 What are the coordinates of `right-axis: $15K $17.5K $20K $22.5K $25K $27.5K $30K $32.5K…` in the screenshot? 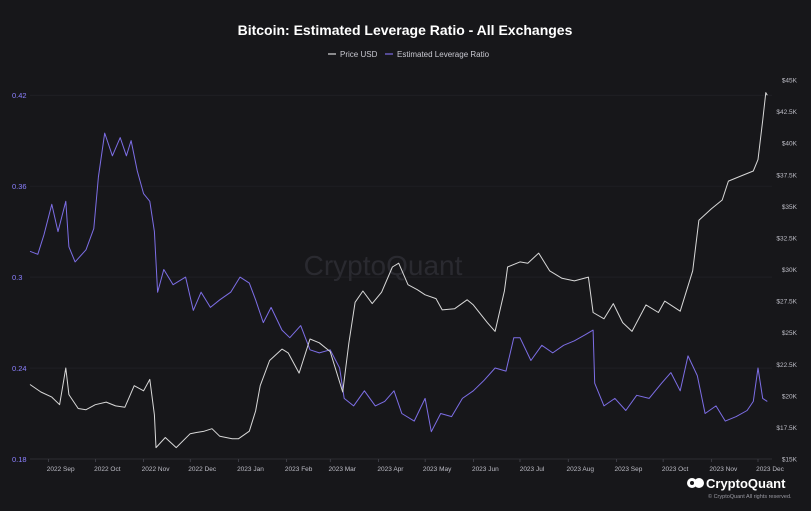 It's located at (786, 271).